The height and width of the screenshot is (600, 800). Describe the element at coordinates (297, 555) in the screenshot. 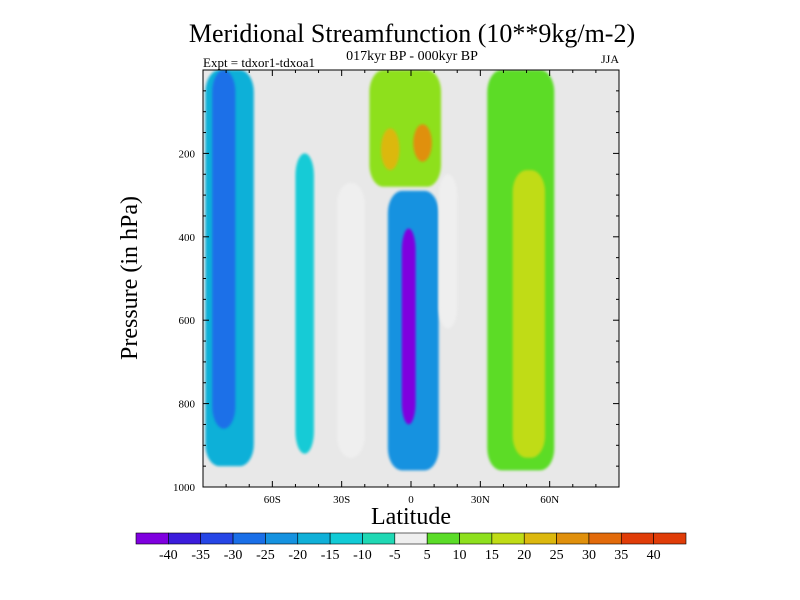

I see `colorbar-label: -20` at that location.